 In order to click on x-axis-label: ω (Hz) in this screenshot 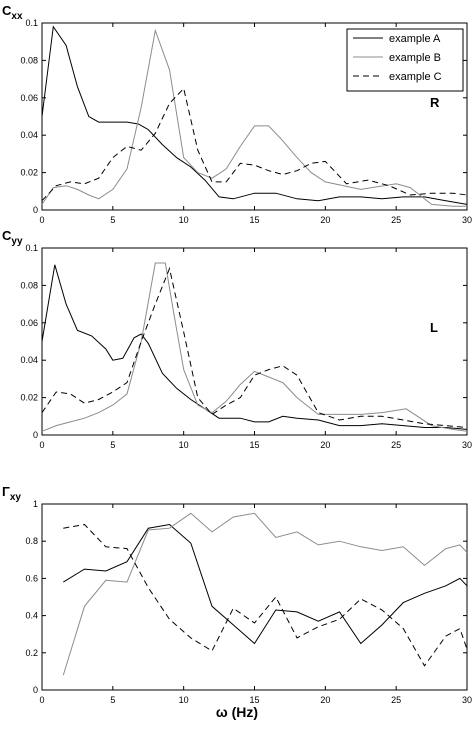, I will do `click(237, 712)`.